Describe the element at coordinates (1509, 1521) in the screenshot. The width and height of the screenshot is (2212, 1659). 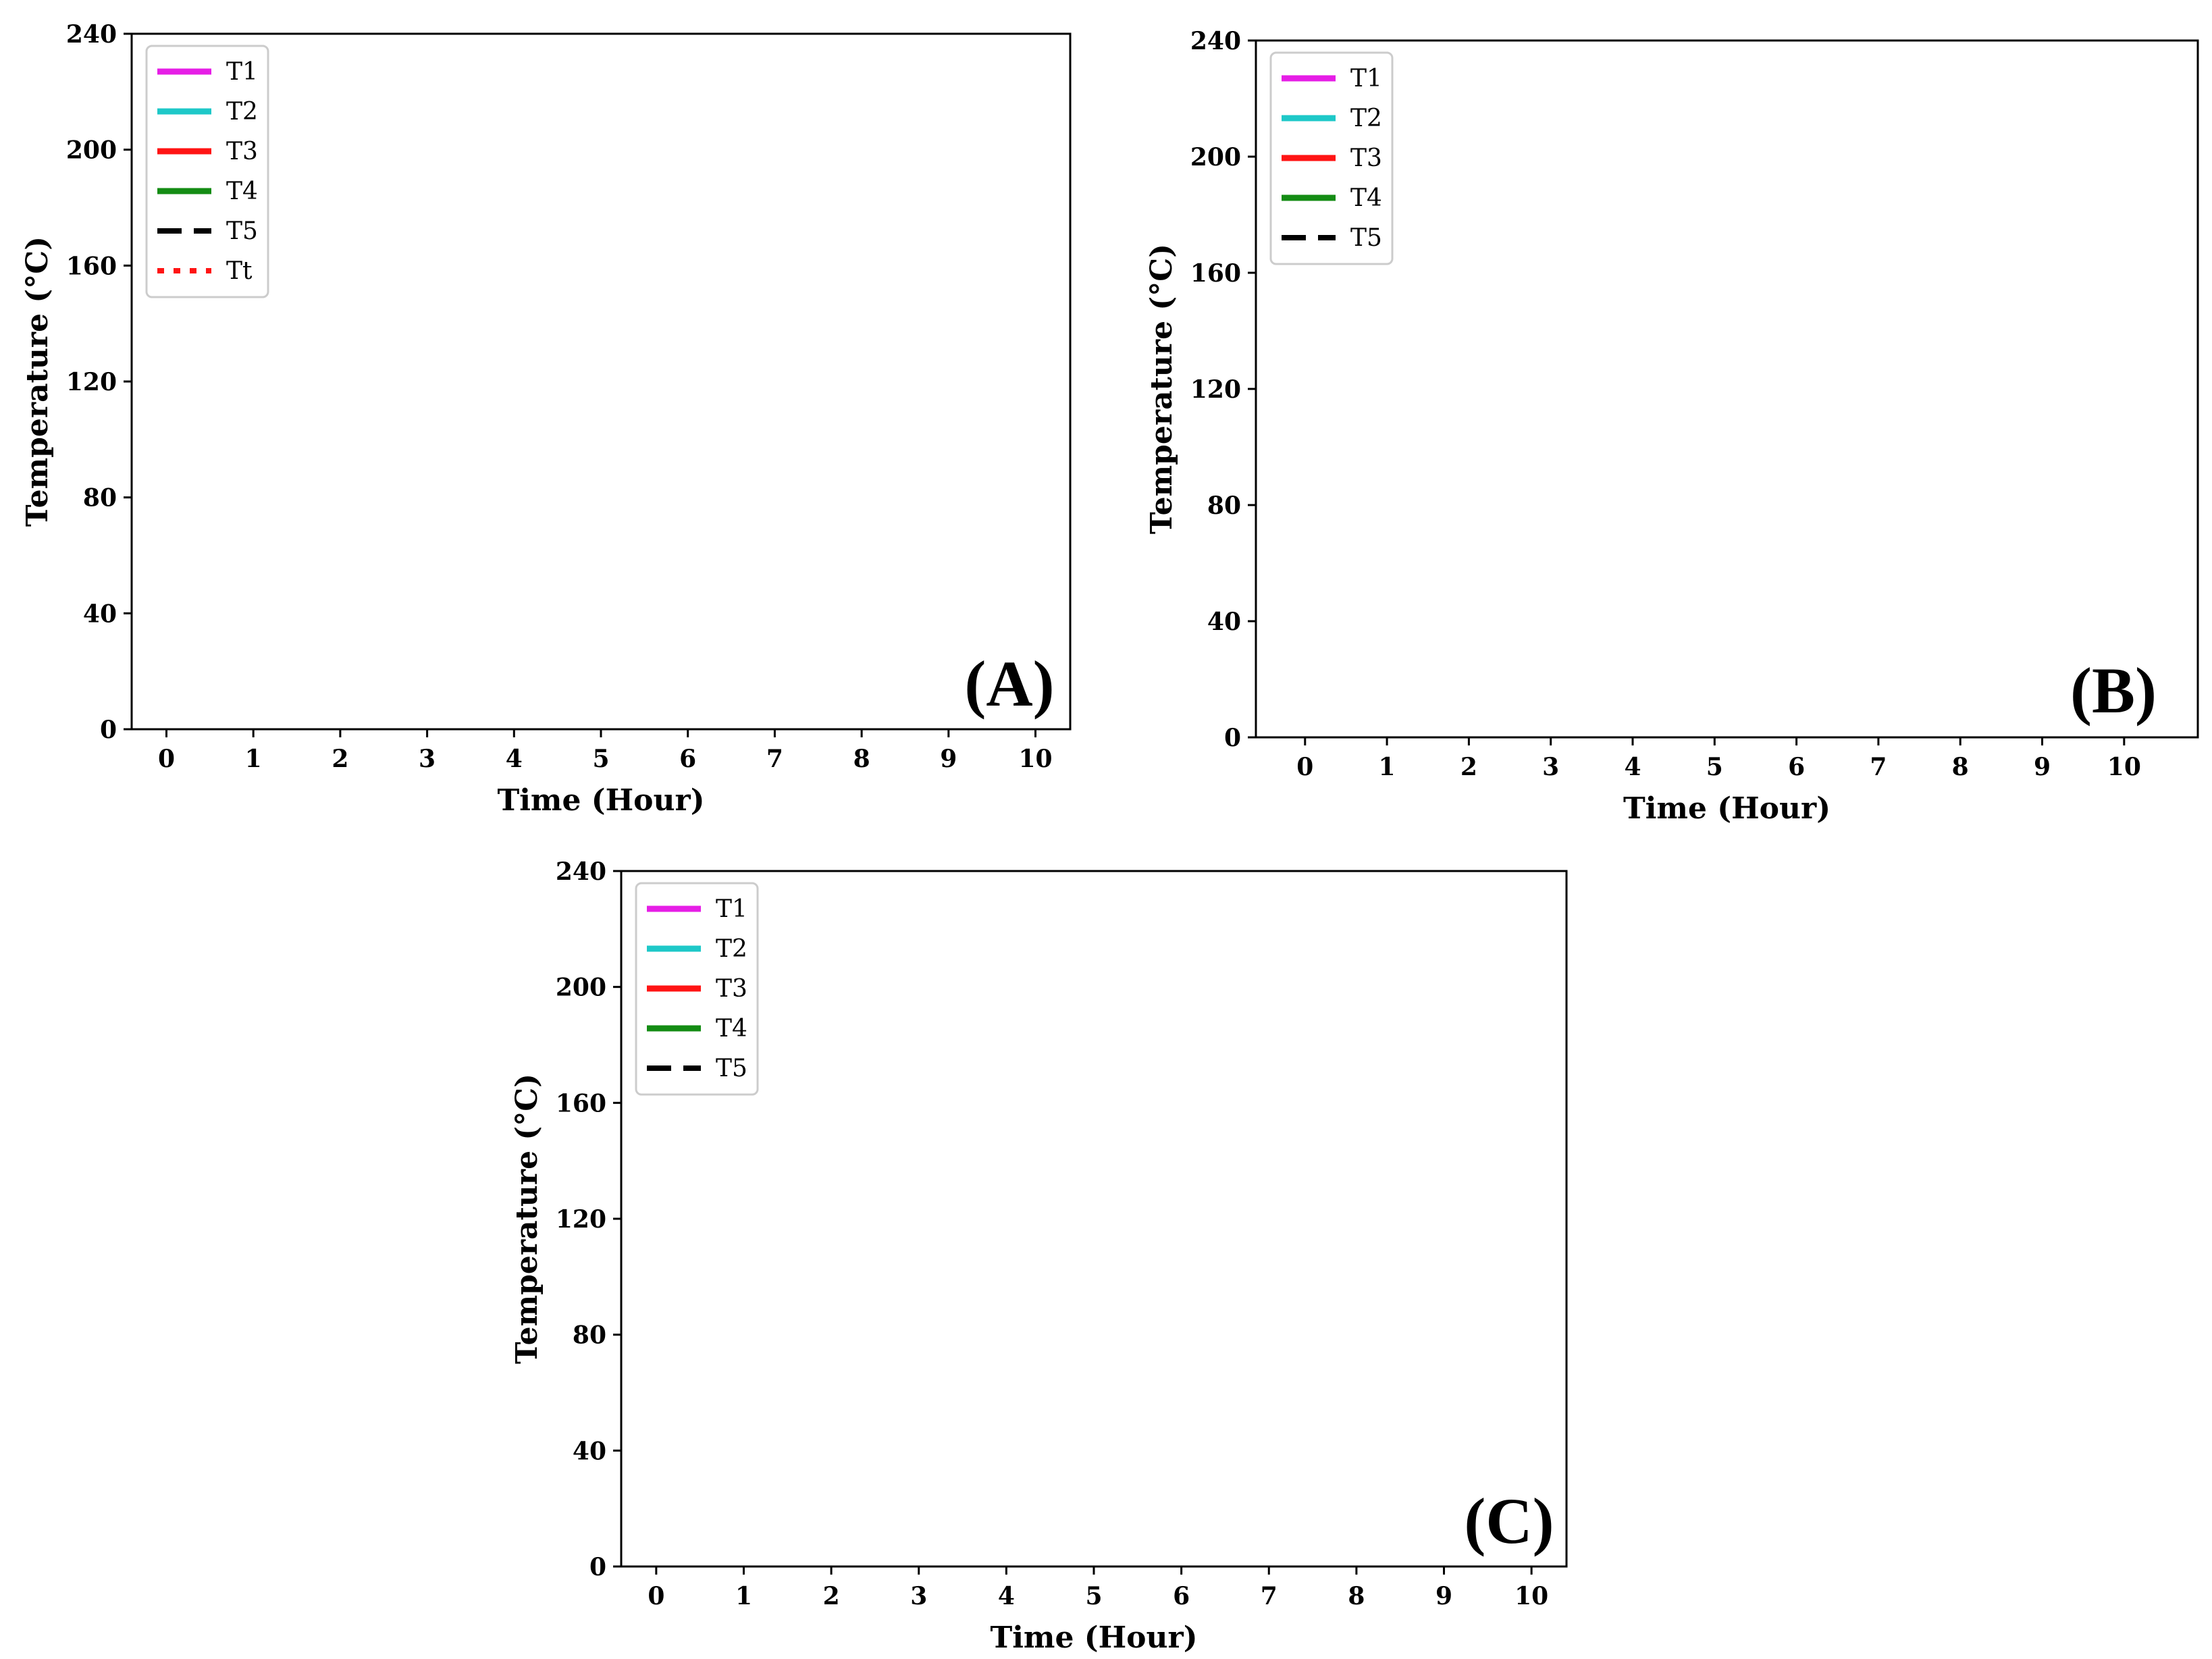
I see `panel-label: (C)` at that location.